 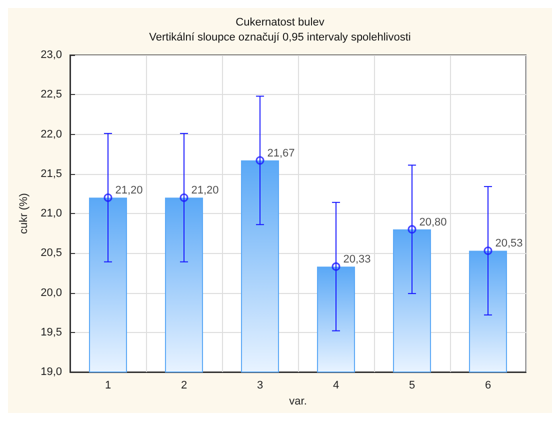 I want to click on x-tick-label: 4, so click(x=336, y=386).